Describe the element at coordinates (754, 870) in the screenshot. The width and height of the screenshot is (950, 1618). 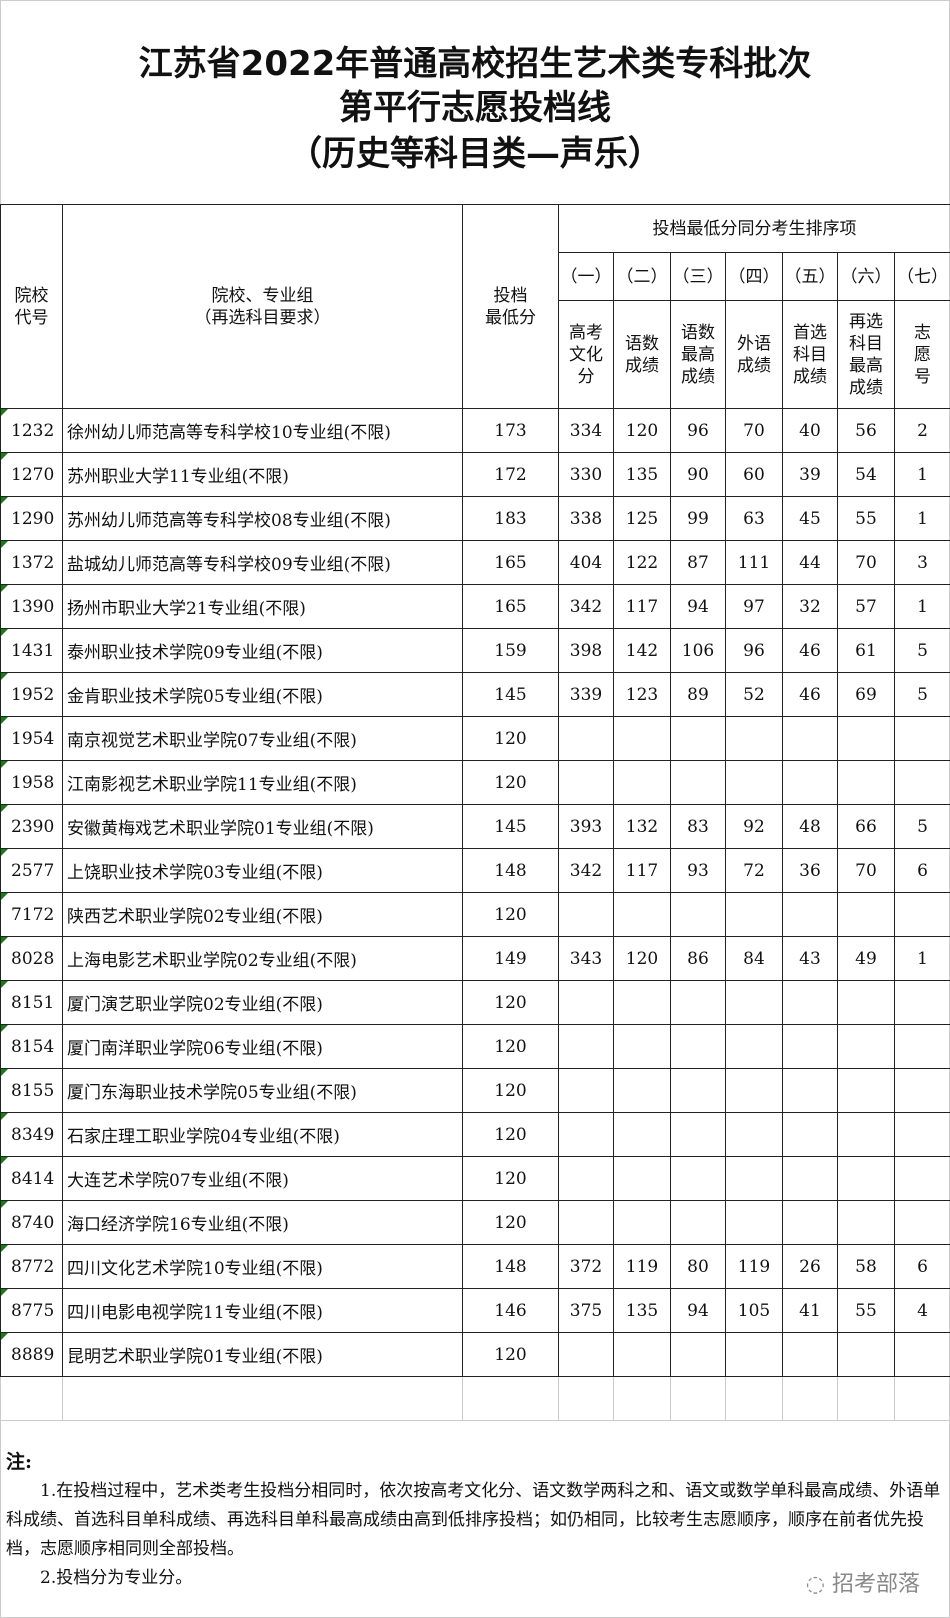
I see `cell-tiebreak: 72` at that location.